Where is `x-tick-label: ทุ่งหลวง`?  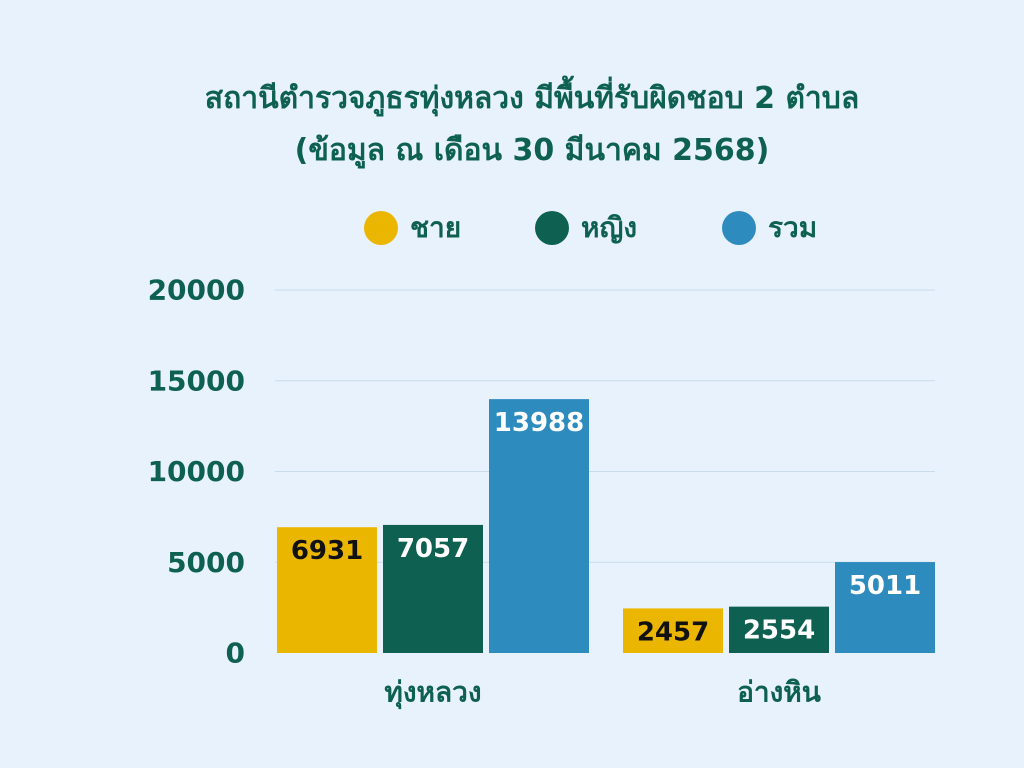 x-tick-label: ทุ่งหลวง is located at coordinates (432, 693).